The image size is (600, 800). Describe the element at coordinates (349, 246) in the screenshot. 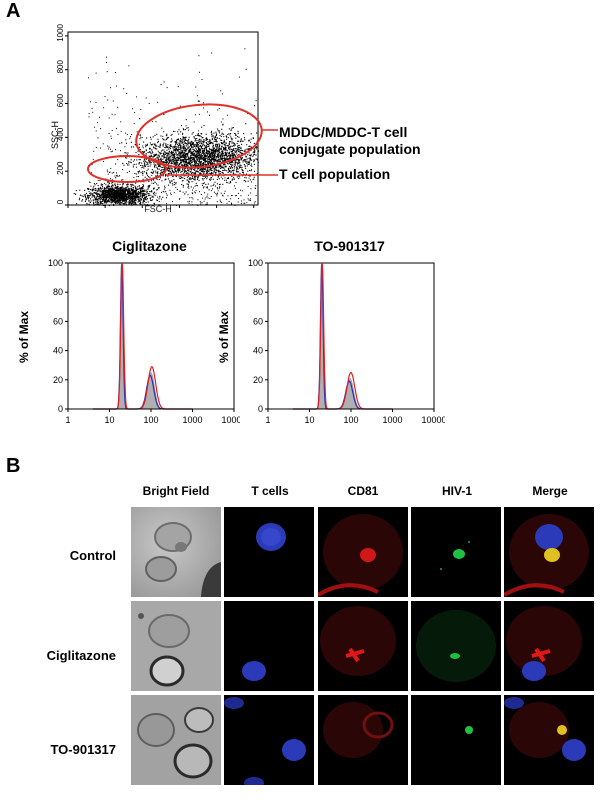

I see `hist2-title: TO-901317` at that location.